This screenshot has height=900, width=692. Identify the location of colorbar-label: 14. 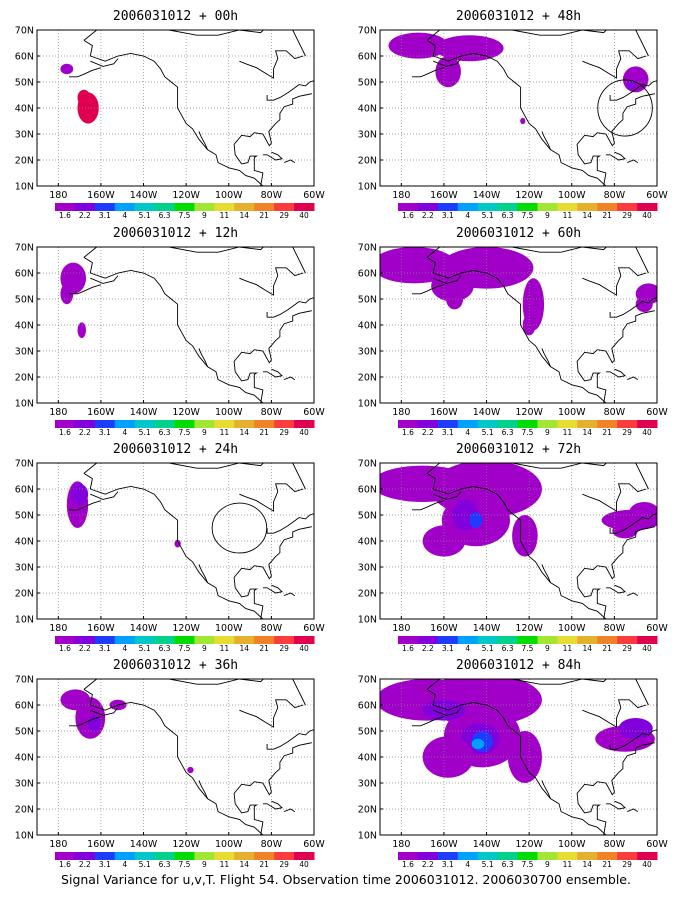
(244, 432).